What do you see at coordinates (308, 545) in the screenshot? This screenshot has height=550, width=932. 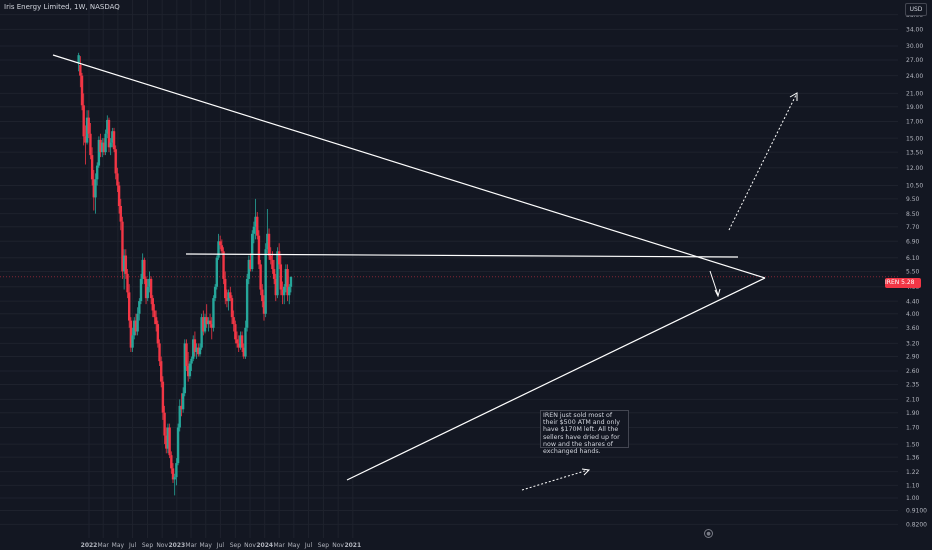 I see `x-tick-label: Jul` at bounding box center [308, 545].